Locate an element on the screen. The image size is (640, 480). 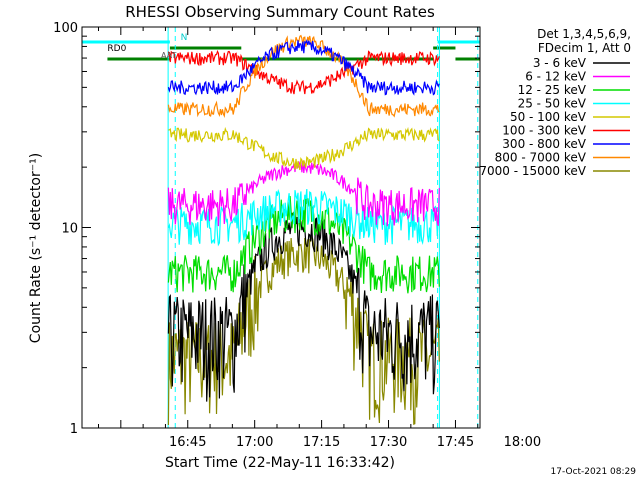
x-axis-label: Start Time (22-May-11 16:33:42) is located at coordinates (280, 463).